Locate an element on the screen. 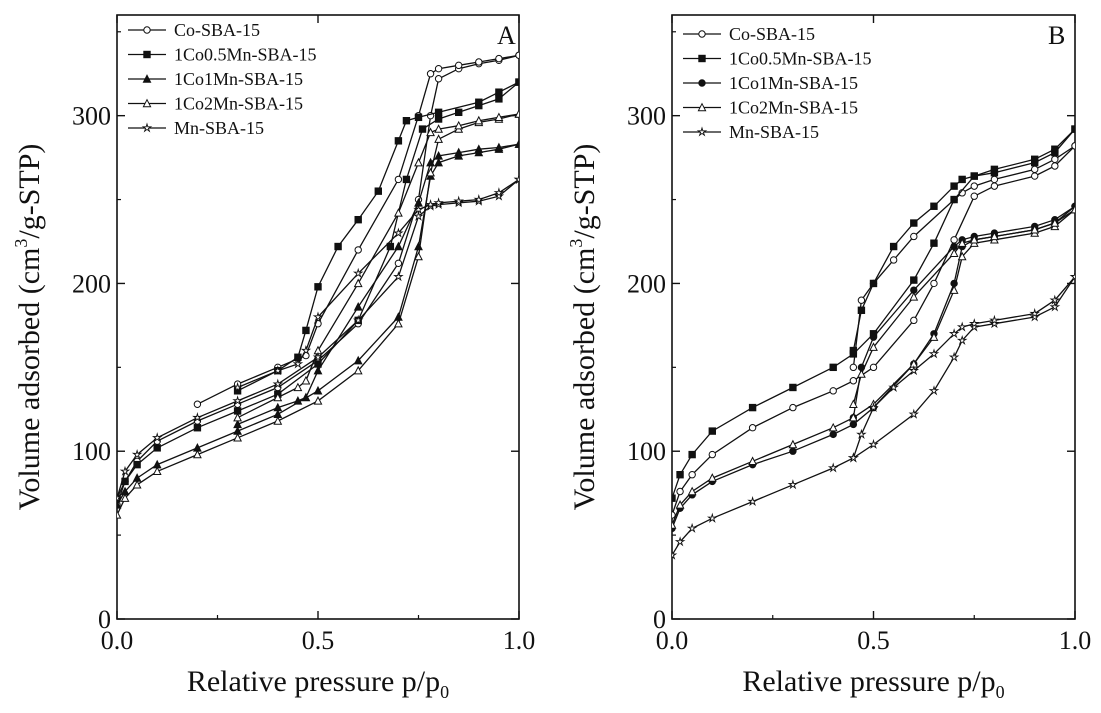 This screenshot has width=1101, height=713. adsorption-line is located at coordinates (873, 416).